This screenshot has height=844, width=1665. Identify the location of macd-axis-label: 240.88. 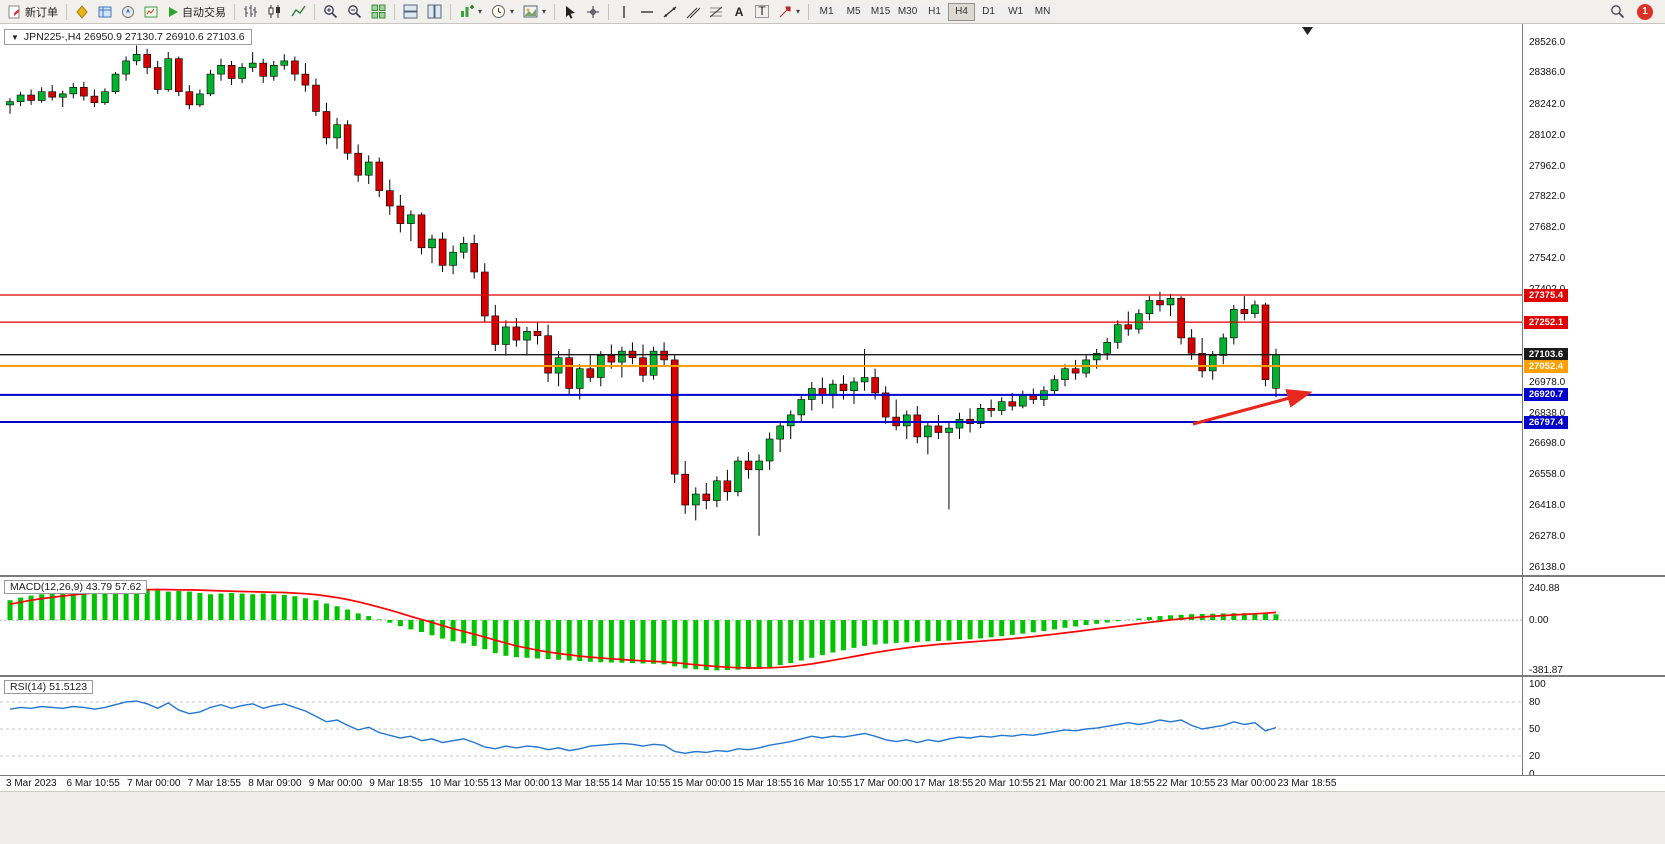
(1544, 588).